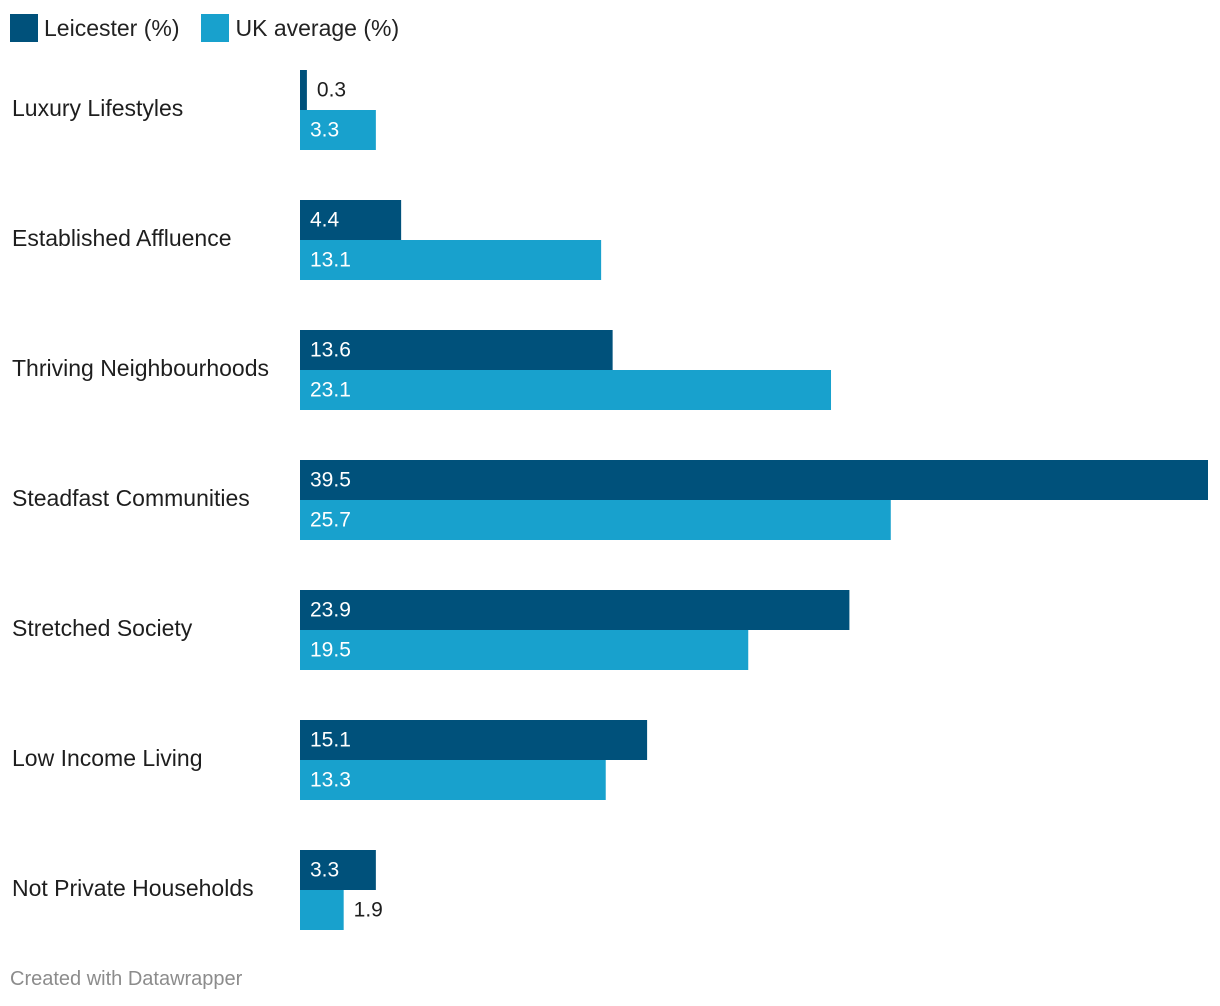  I want to click on value-label-leicester-thriving-neighbourhoods: 13.6, so click(330, 350).